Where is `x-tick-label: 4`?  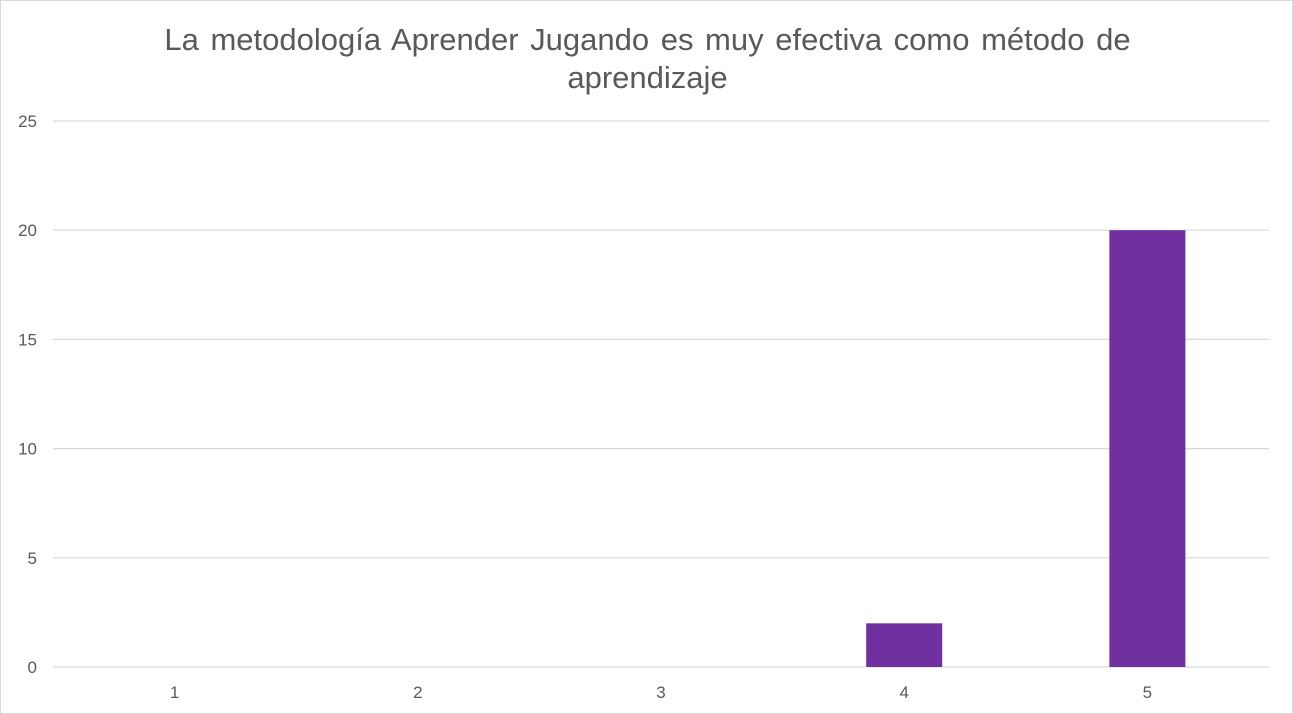 x-tick-label: 4 is located at coordinates (903, 692).